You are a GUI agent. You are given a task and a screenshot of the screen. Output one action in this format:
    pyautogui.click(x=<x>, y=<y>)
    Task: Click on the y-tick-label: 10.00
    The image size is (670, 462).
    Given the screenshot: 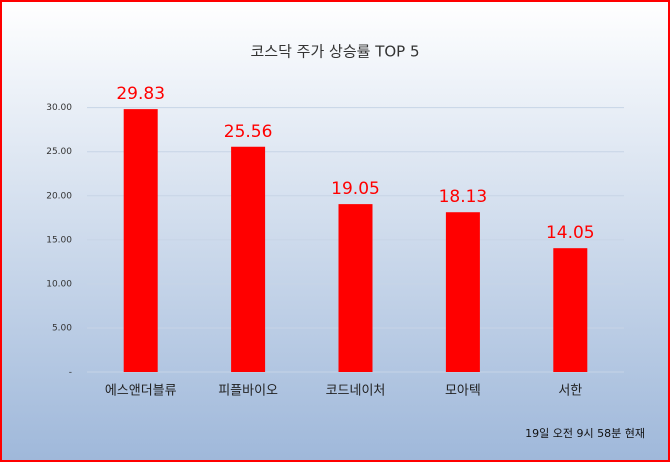 What is the action you would take?
    pyautogui.click(x=59, y=284)
    